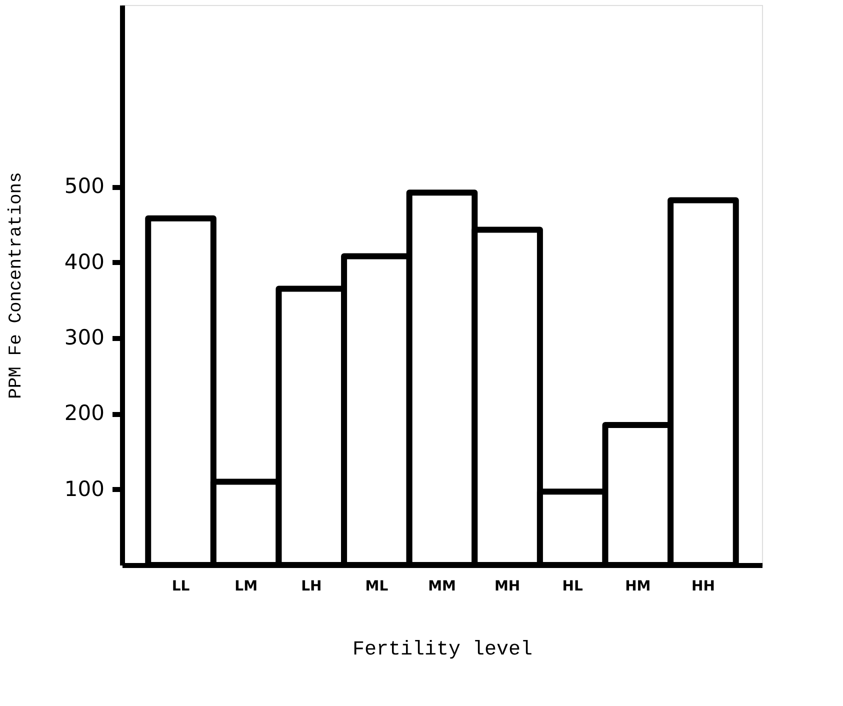  I want to click on x-tick-label: LM, so click(246, 586).